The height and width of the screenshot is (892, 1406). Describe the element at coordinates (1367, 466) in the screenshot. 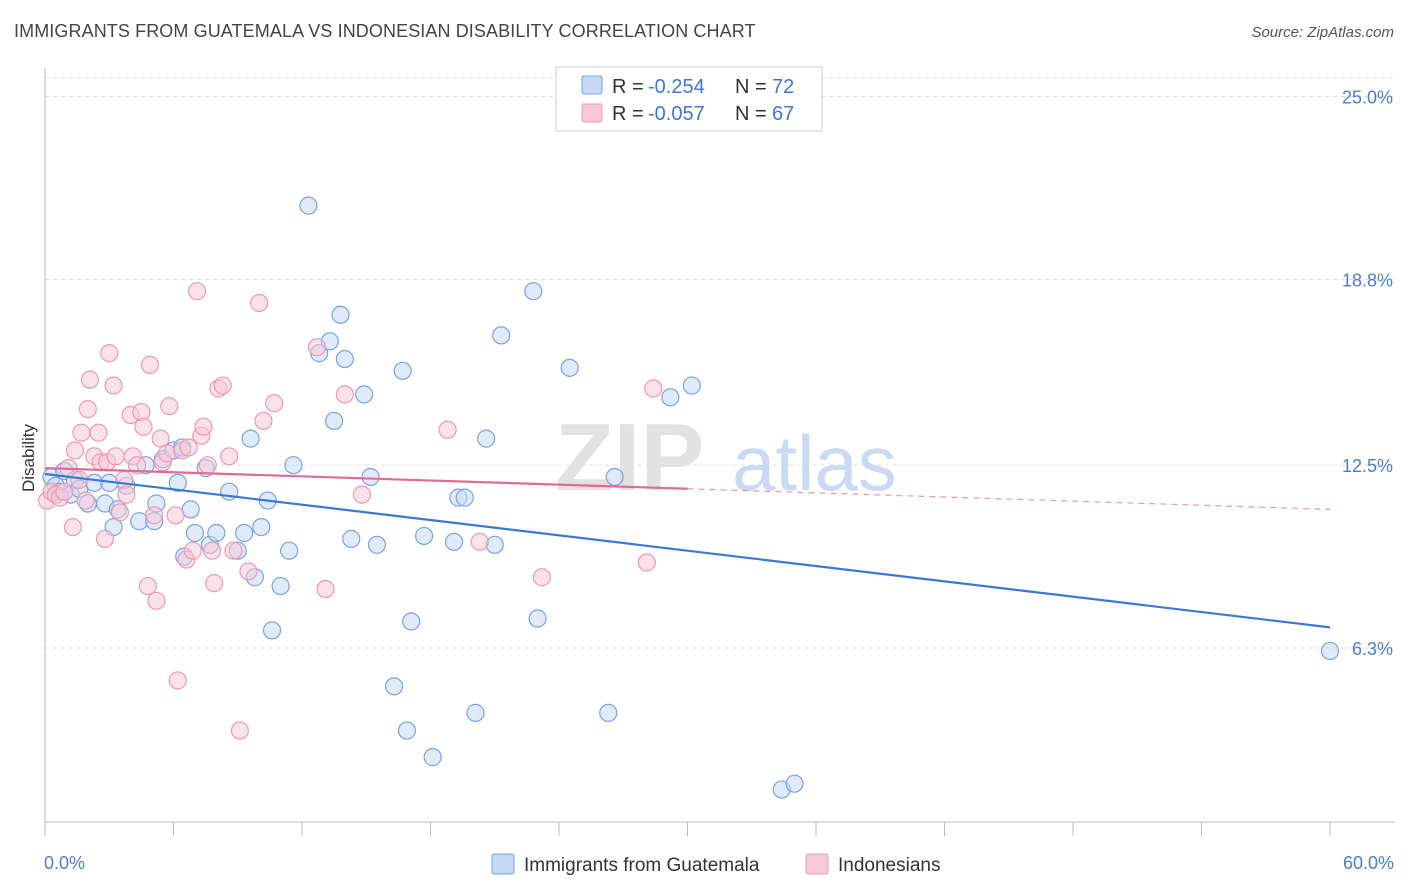

I see `y-tick-label-1: 12.5%` at that location.